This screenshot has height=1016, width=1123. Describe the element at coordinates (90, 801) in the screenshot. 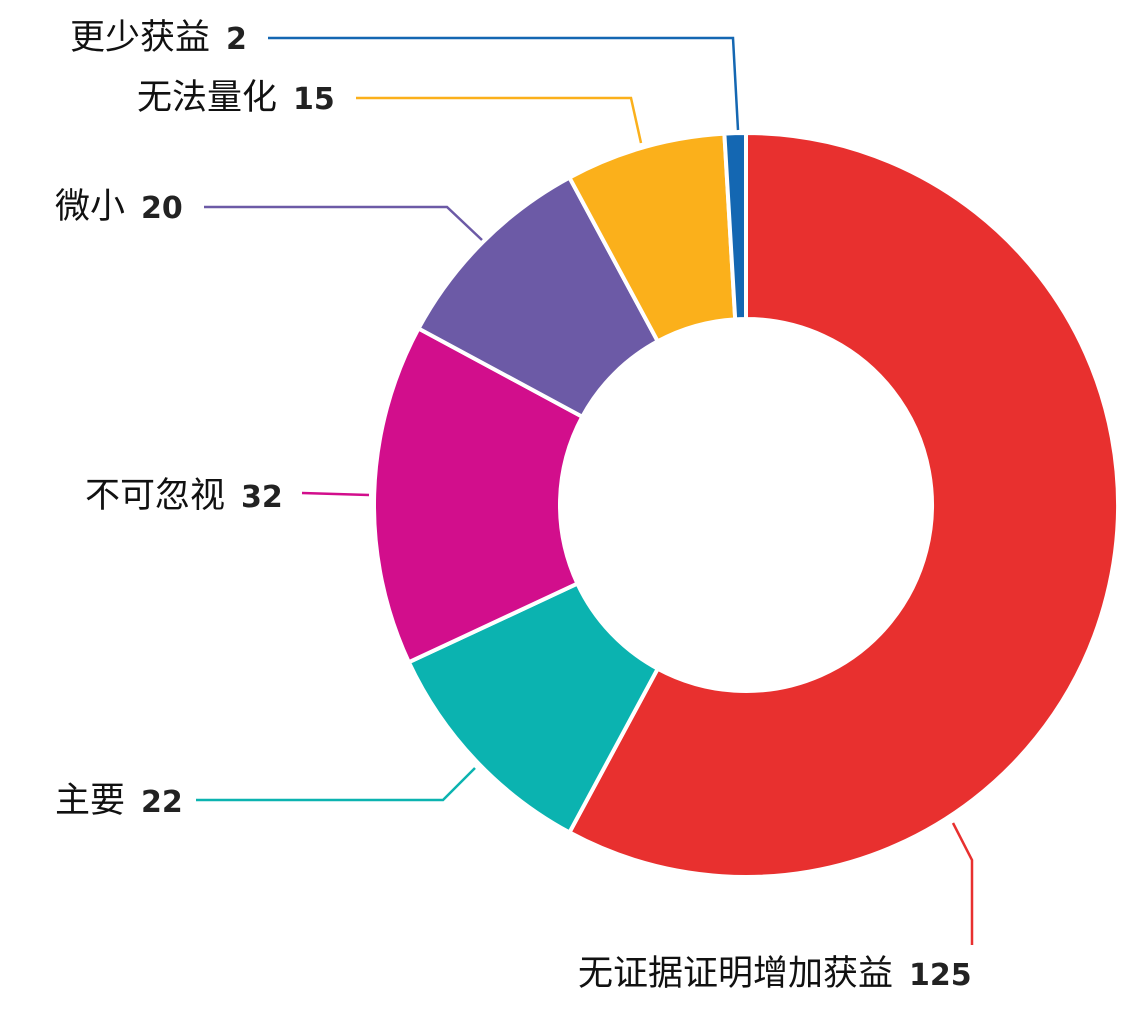

I see `slice-label-name: 主要` at that location.